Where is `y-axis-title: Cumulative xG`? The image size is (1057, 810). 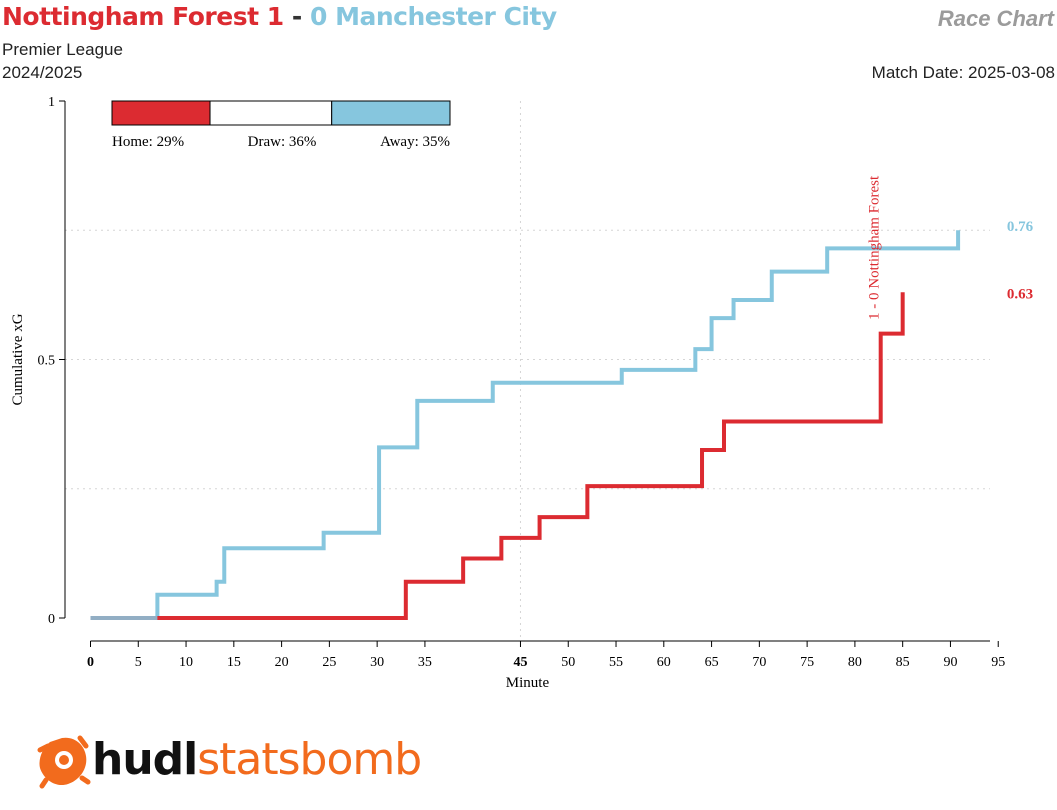
y-axis-title: Cumulative xG is located at coordinates (18, 359).